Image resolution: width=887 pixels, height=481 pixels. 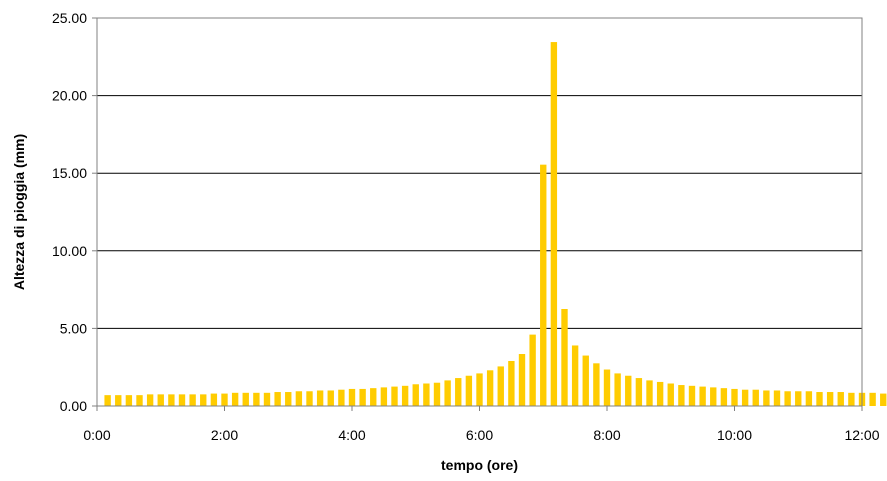 What do you see at coordinates (351, 435) in the screenshot?
I see `x-tick-label: 4:00` at bounding box center [351, 435].